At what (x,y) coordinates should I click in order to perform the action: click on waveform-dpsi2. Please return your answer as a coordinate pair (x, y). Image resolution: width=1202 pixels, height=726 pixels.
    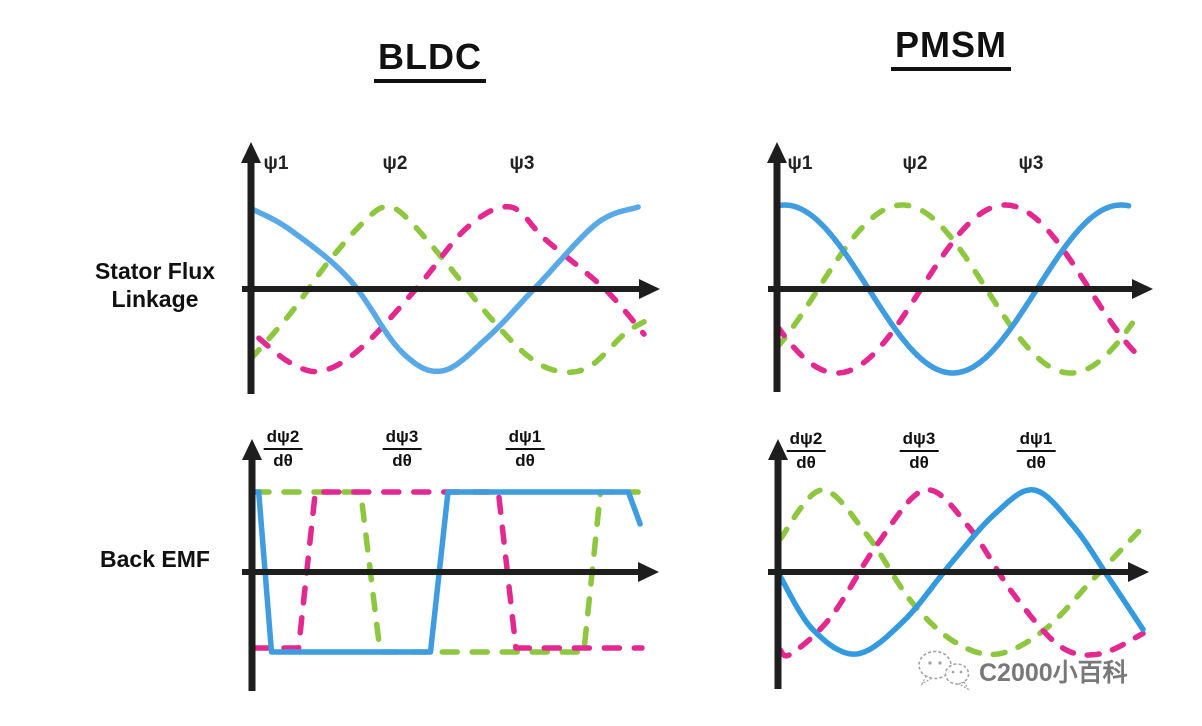
    Looking at the image, I should click on (961, 572).